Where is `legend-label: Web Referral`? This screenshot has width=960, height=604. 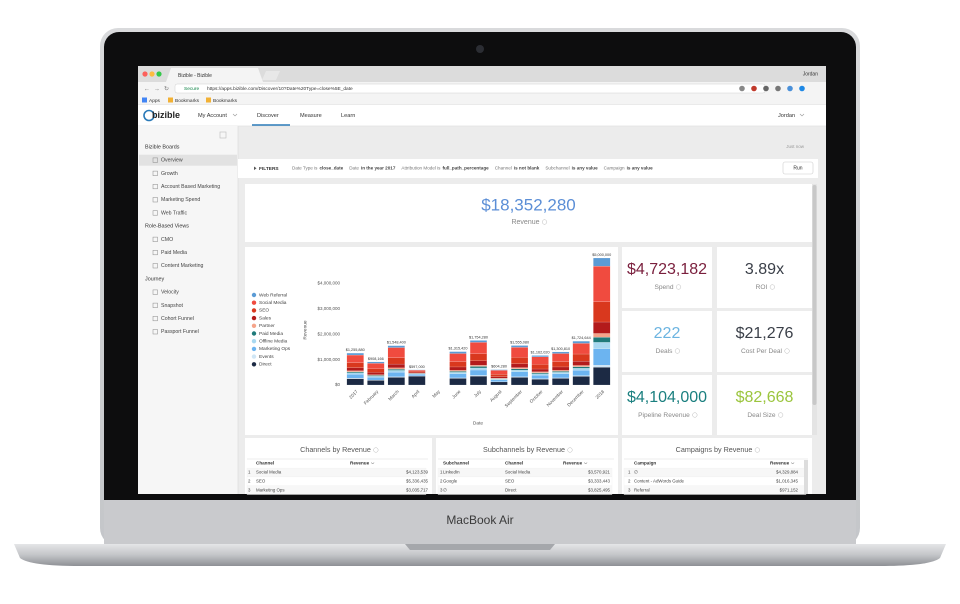 legend-label: Web Referral is located at coordinates (273, 295).